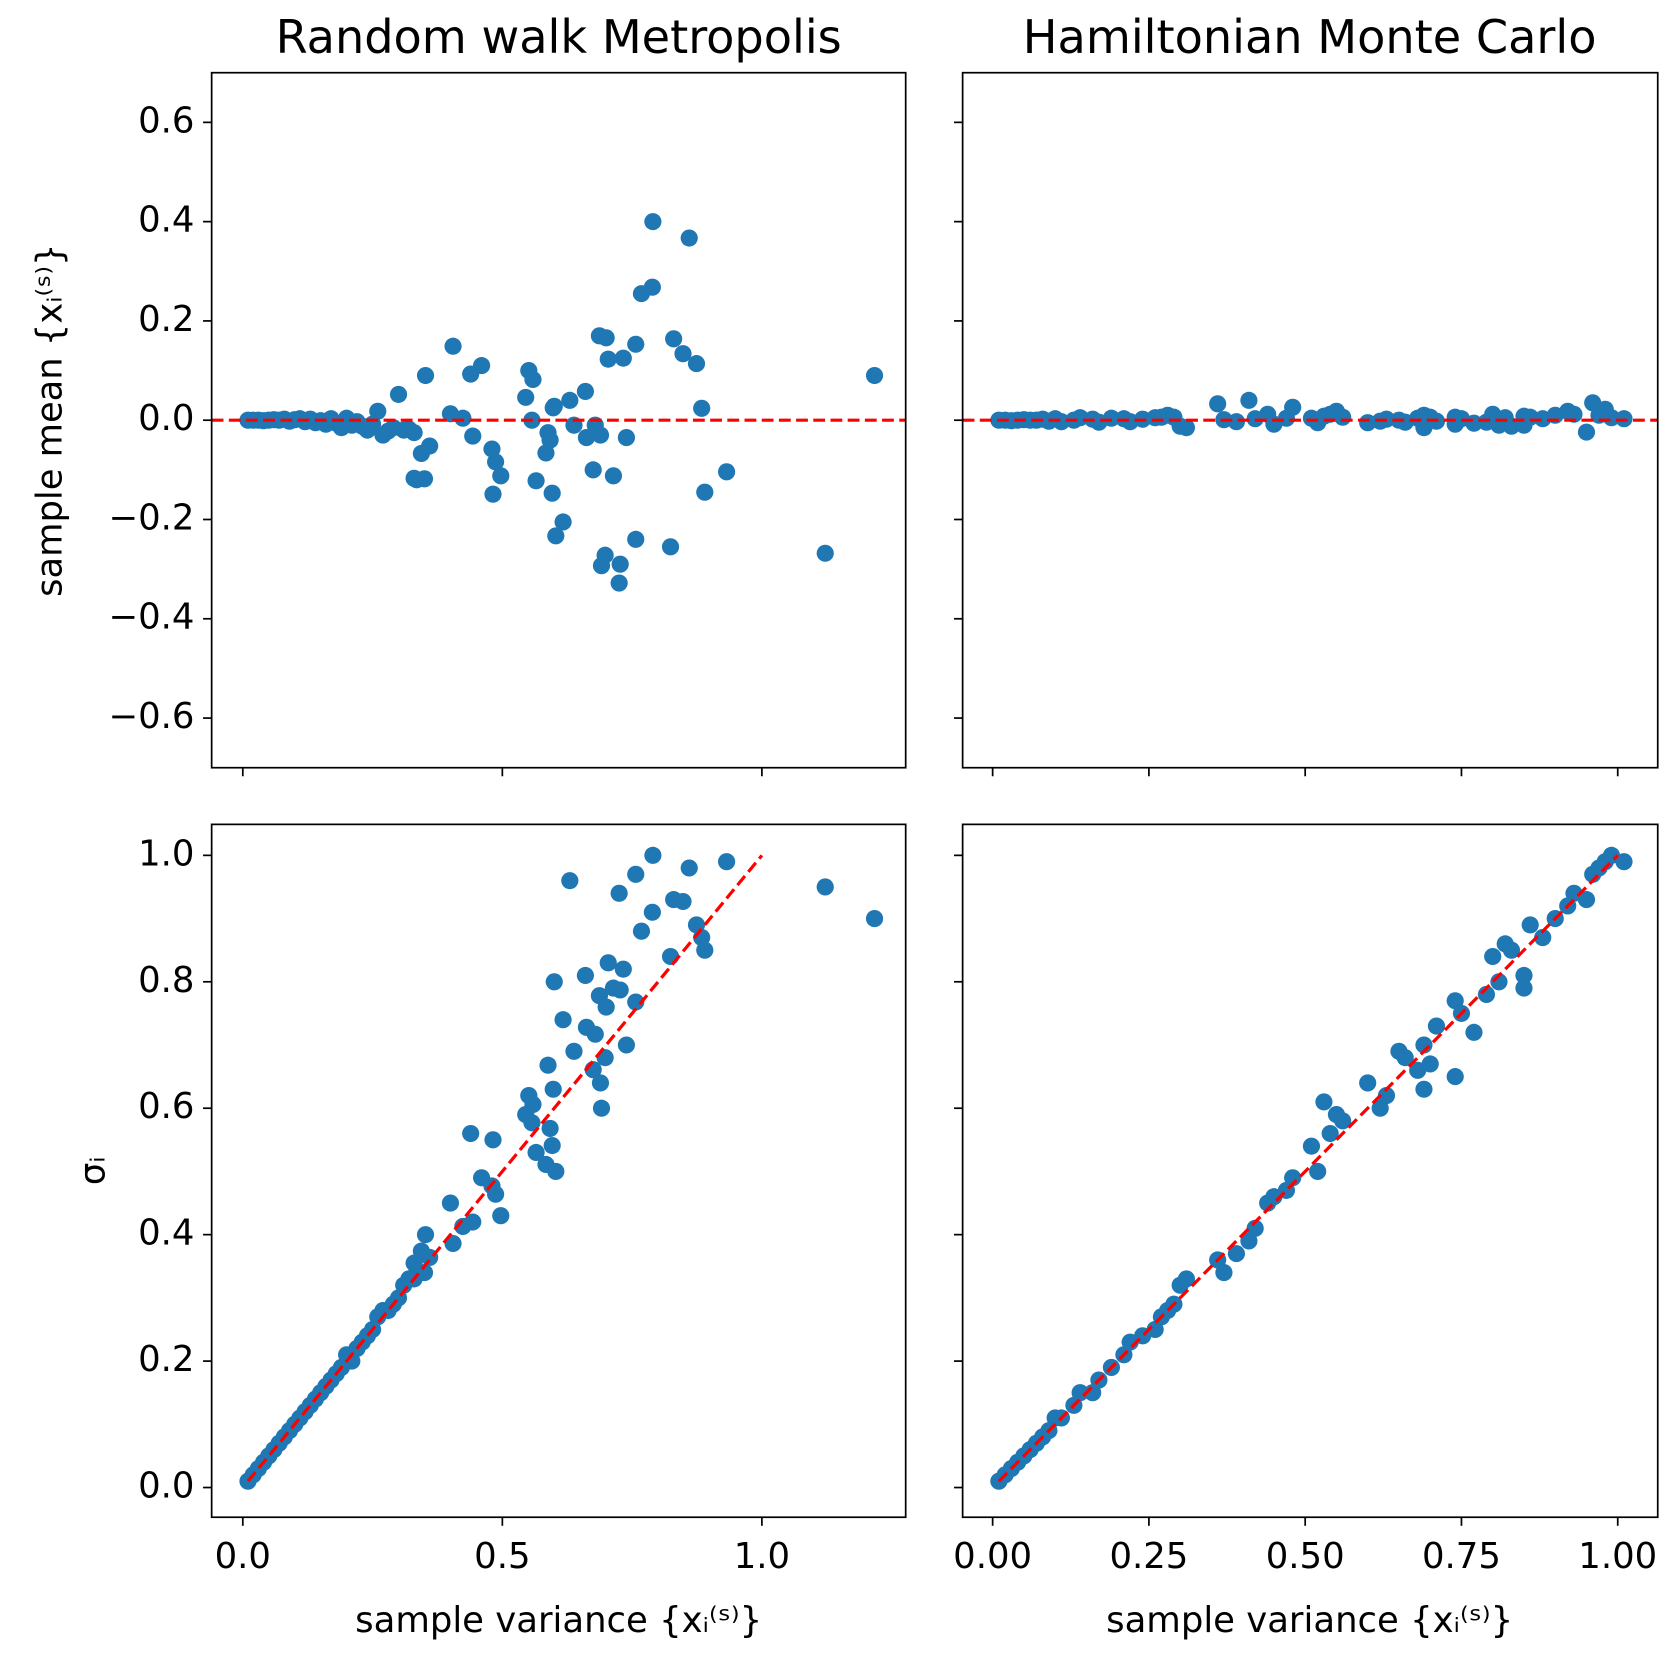 Image resolution: width=1676 pixels, height=1668 pixels. What do you see at coordinates (1305, 1556) in the screenshot?
I see `x-tick-label: 0.50` at bounding box center [1305, 1556].